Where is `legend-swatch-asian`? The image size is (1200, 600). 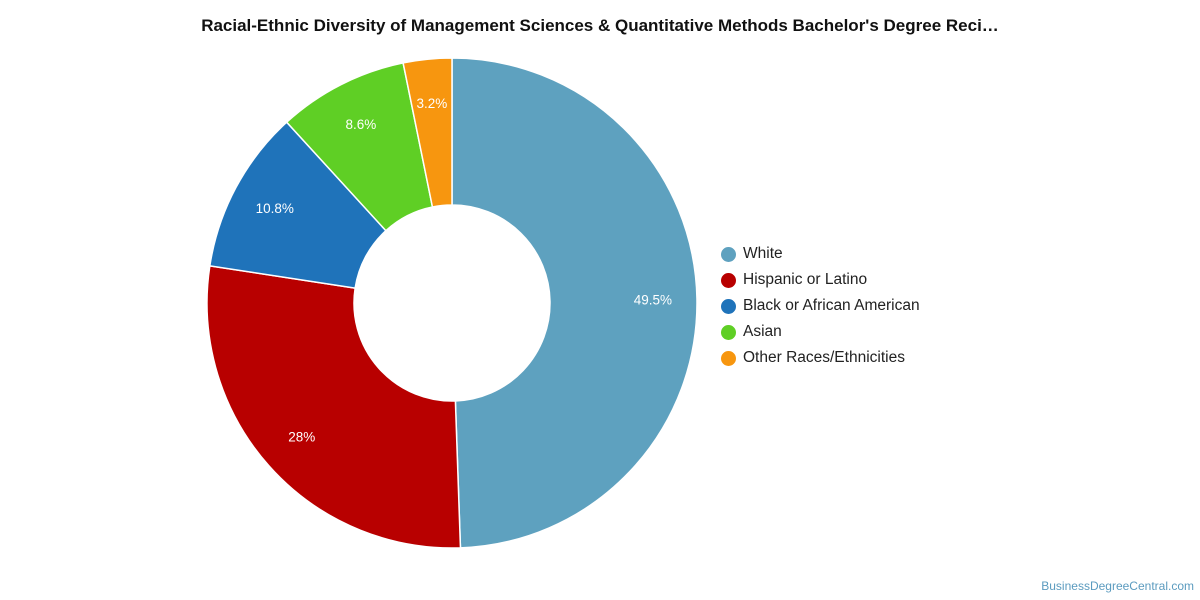
legend-swatch-asian is located at coordinates (728, 332).